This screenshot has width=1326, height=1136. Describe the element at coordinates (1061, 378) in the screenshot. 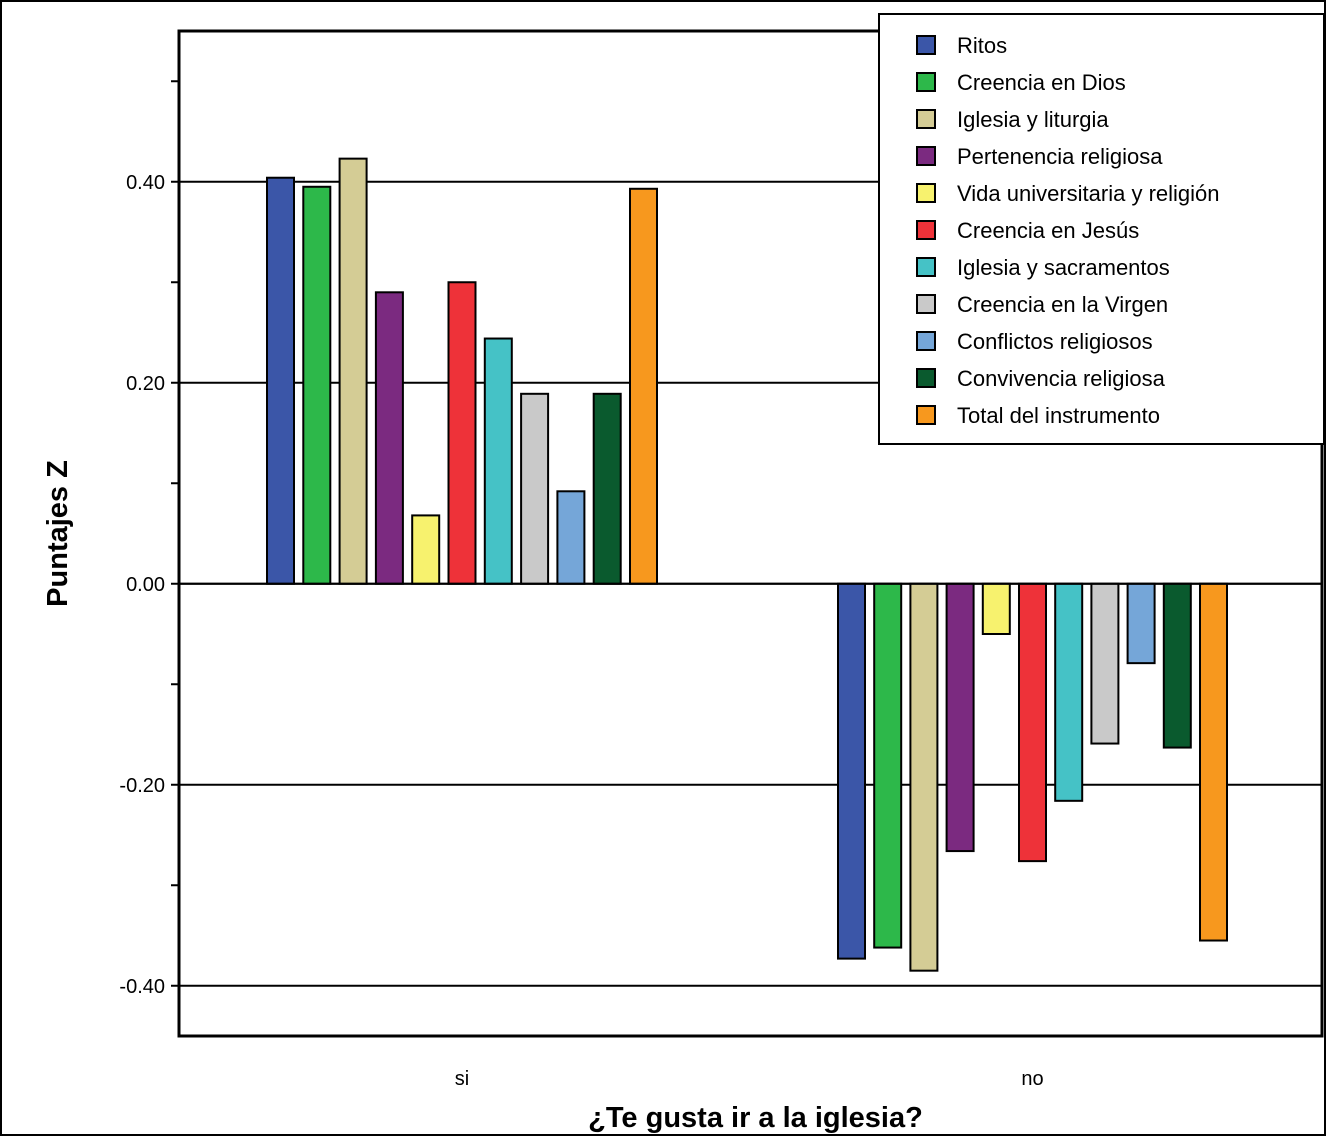

I see `legend-label: Convivencia religiosa` at that location.